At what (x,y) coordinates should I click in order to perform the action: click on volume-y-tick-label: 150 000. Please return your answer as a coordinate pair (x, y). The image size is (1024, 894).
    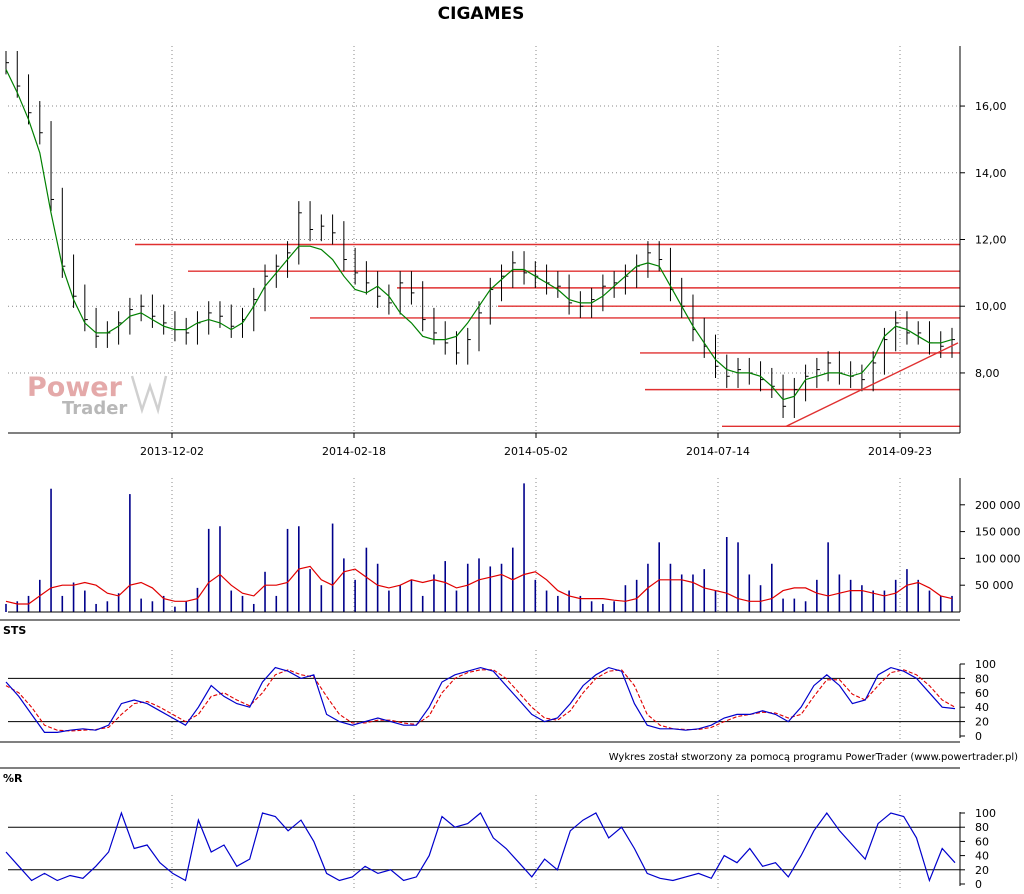
    Looking at the image, I should click on (998, 532).